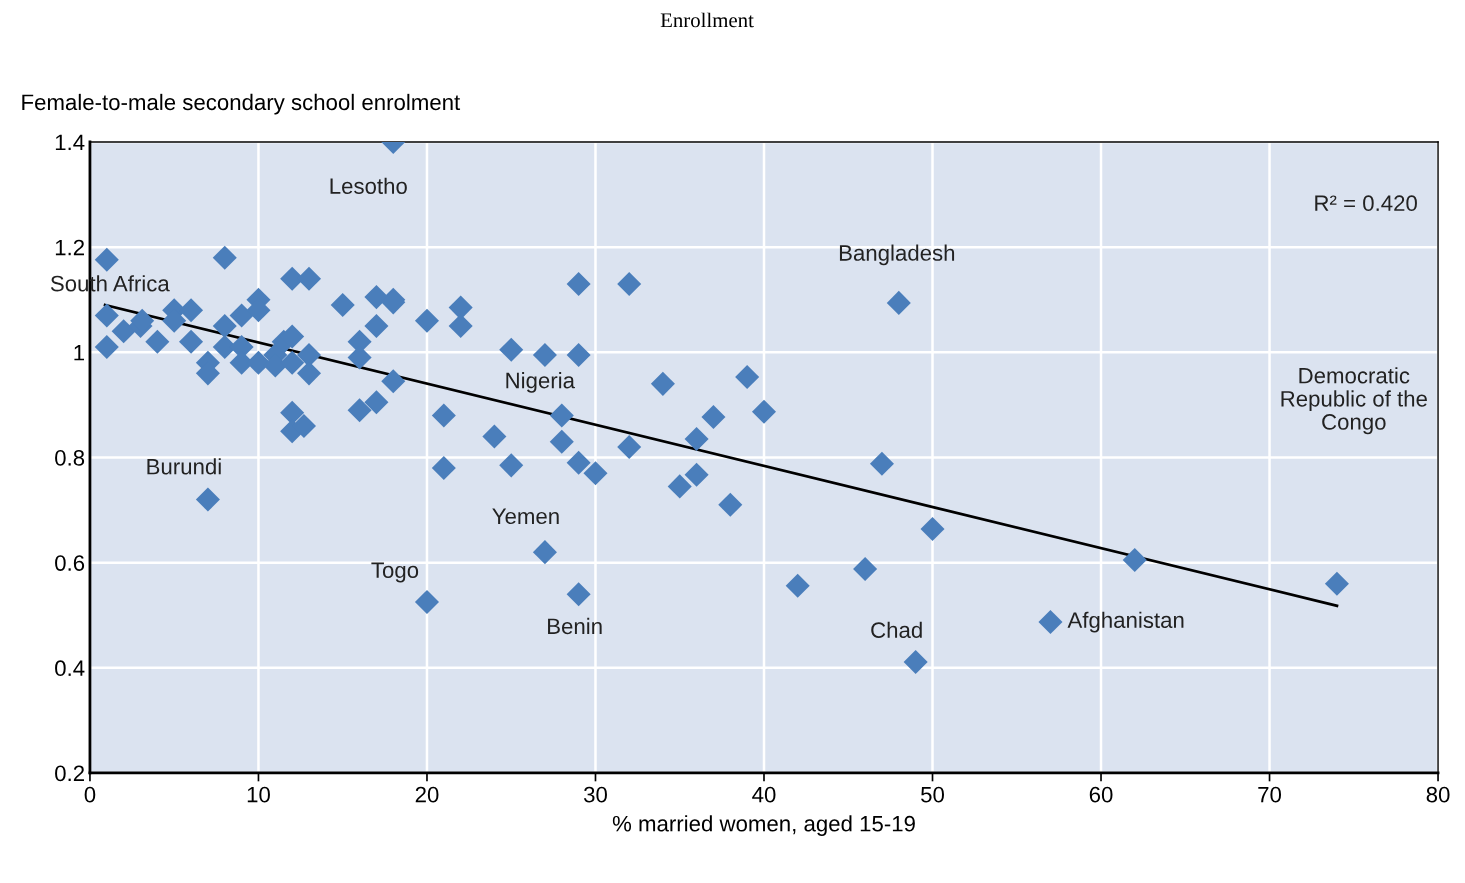 The width and height of the screenshot is (1465, 883). Describe the element at coordinates (595, 794) in the screenshot. I see `x-tick-label: 30` at that location.